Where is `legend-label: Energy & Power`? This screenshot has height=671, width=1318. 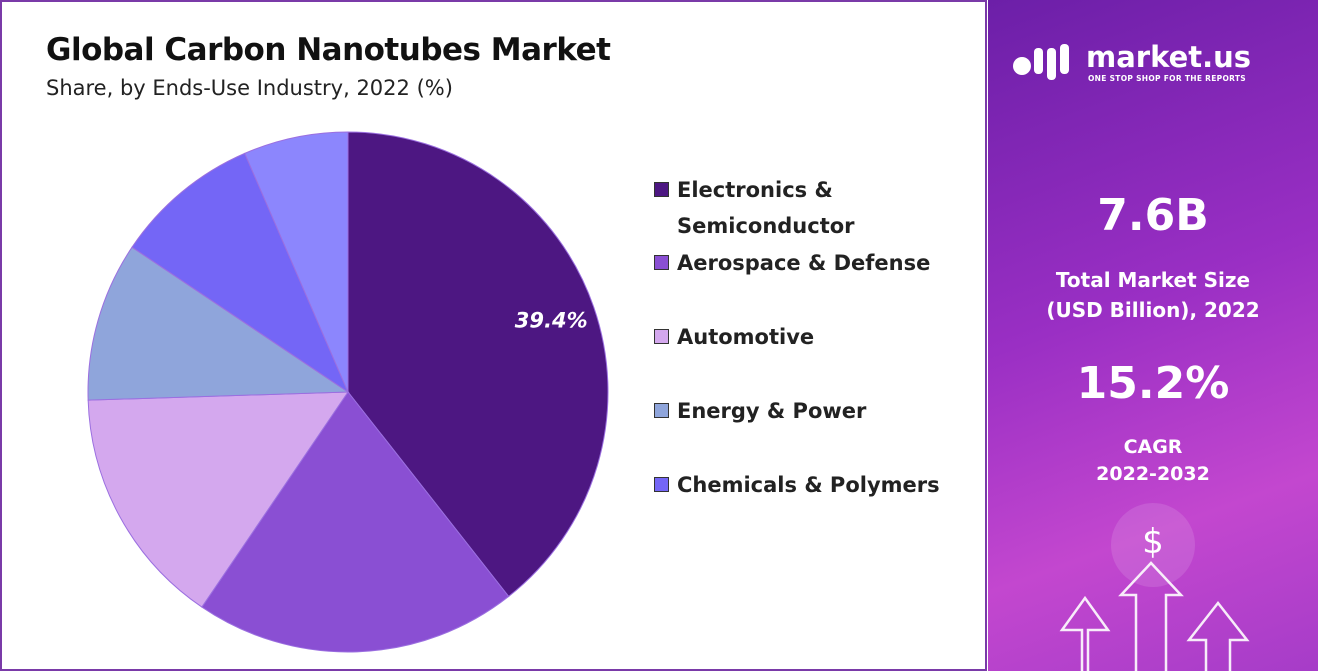
legend-label: Energy & Power is located at coordinates (772, 411).